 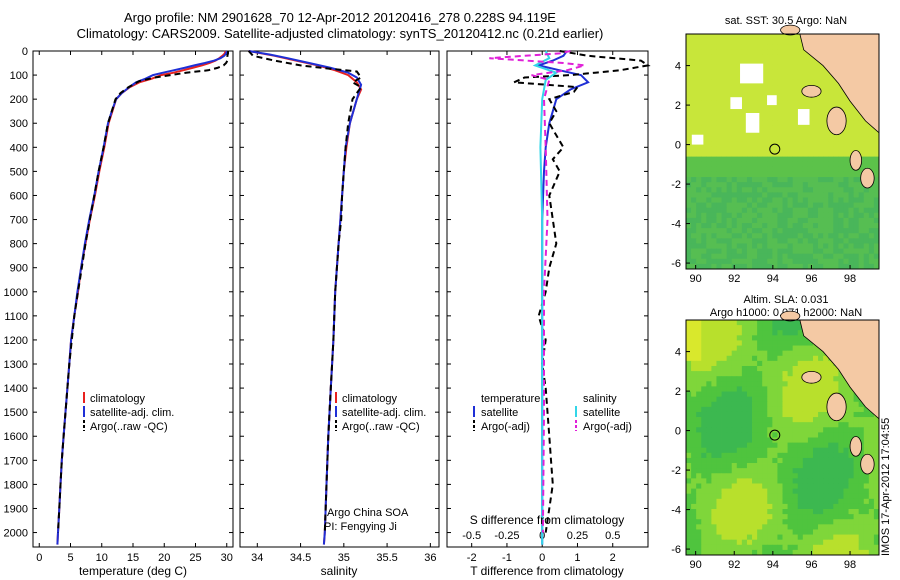 What do you see at coordinates (70, 558) in the screenshot?
I see `x-tick-label: 5` at bounding box center [70, 558].